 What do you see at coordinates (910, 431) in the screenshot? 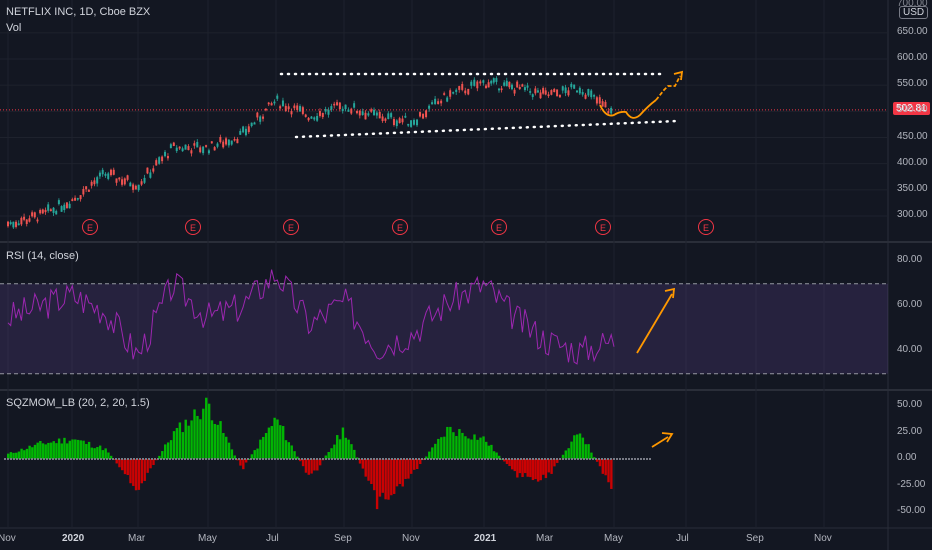
I see `sqz-axis-tick: 25.00` at bounding box center [910, 431].